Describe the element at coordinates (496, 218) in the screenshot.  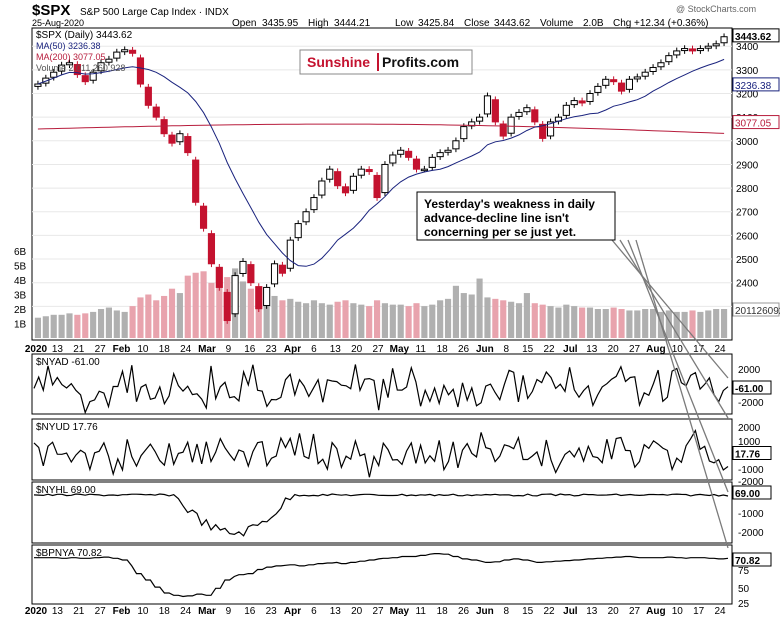
I see `annotation-line-2: advance-decline line isn't` at that location.